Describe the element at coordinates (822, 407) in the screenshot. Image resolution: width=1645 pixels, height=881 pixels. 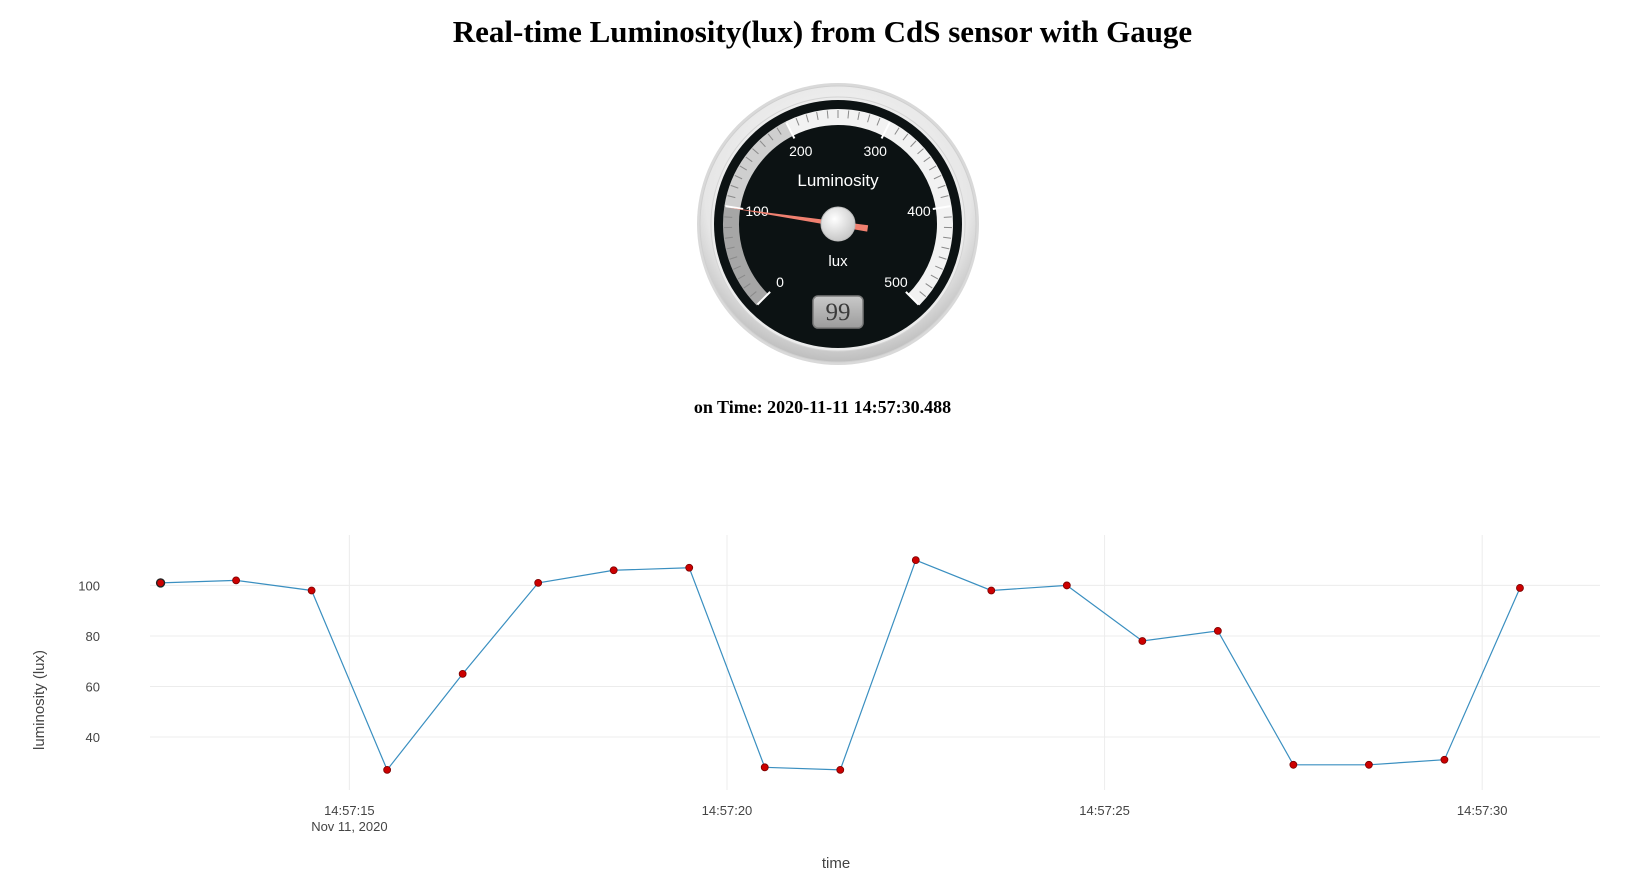
I see `update-time-label: on Time: 2020-11-11 14:57:30.488` at that location.